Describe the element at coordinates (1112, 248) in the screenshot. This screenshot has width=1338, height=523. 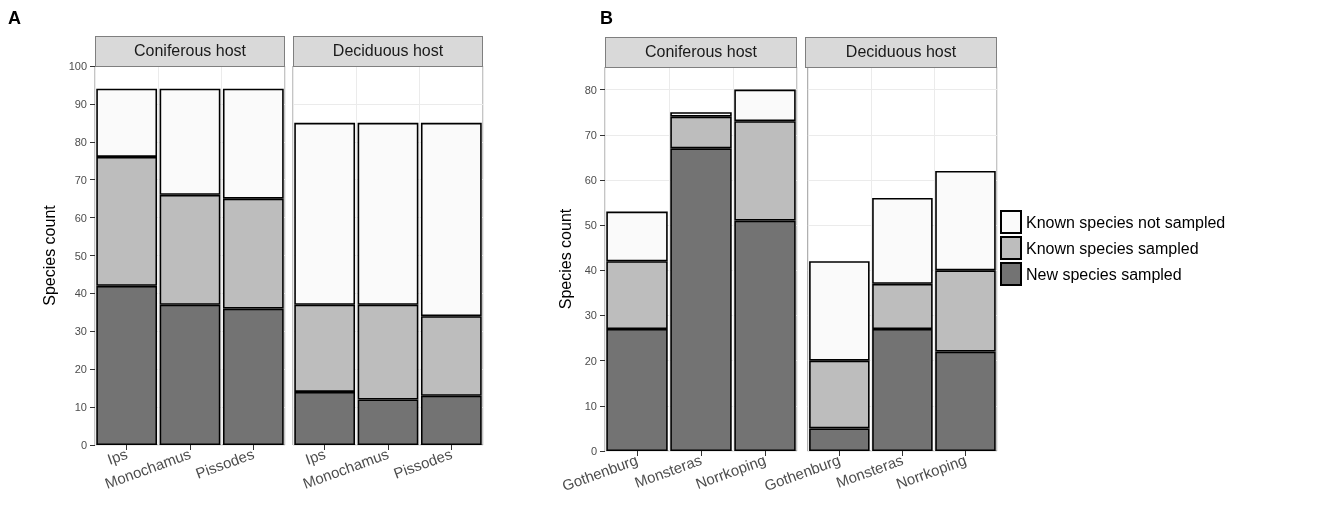
I see `legend-label: Known species sampled` at that location.